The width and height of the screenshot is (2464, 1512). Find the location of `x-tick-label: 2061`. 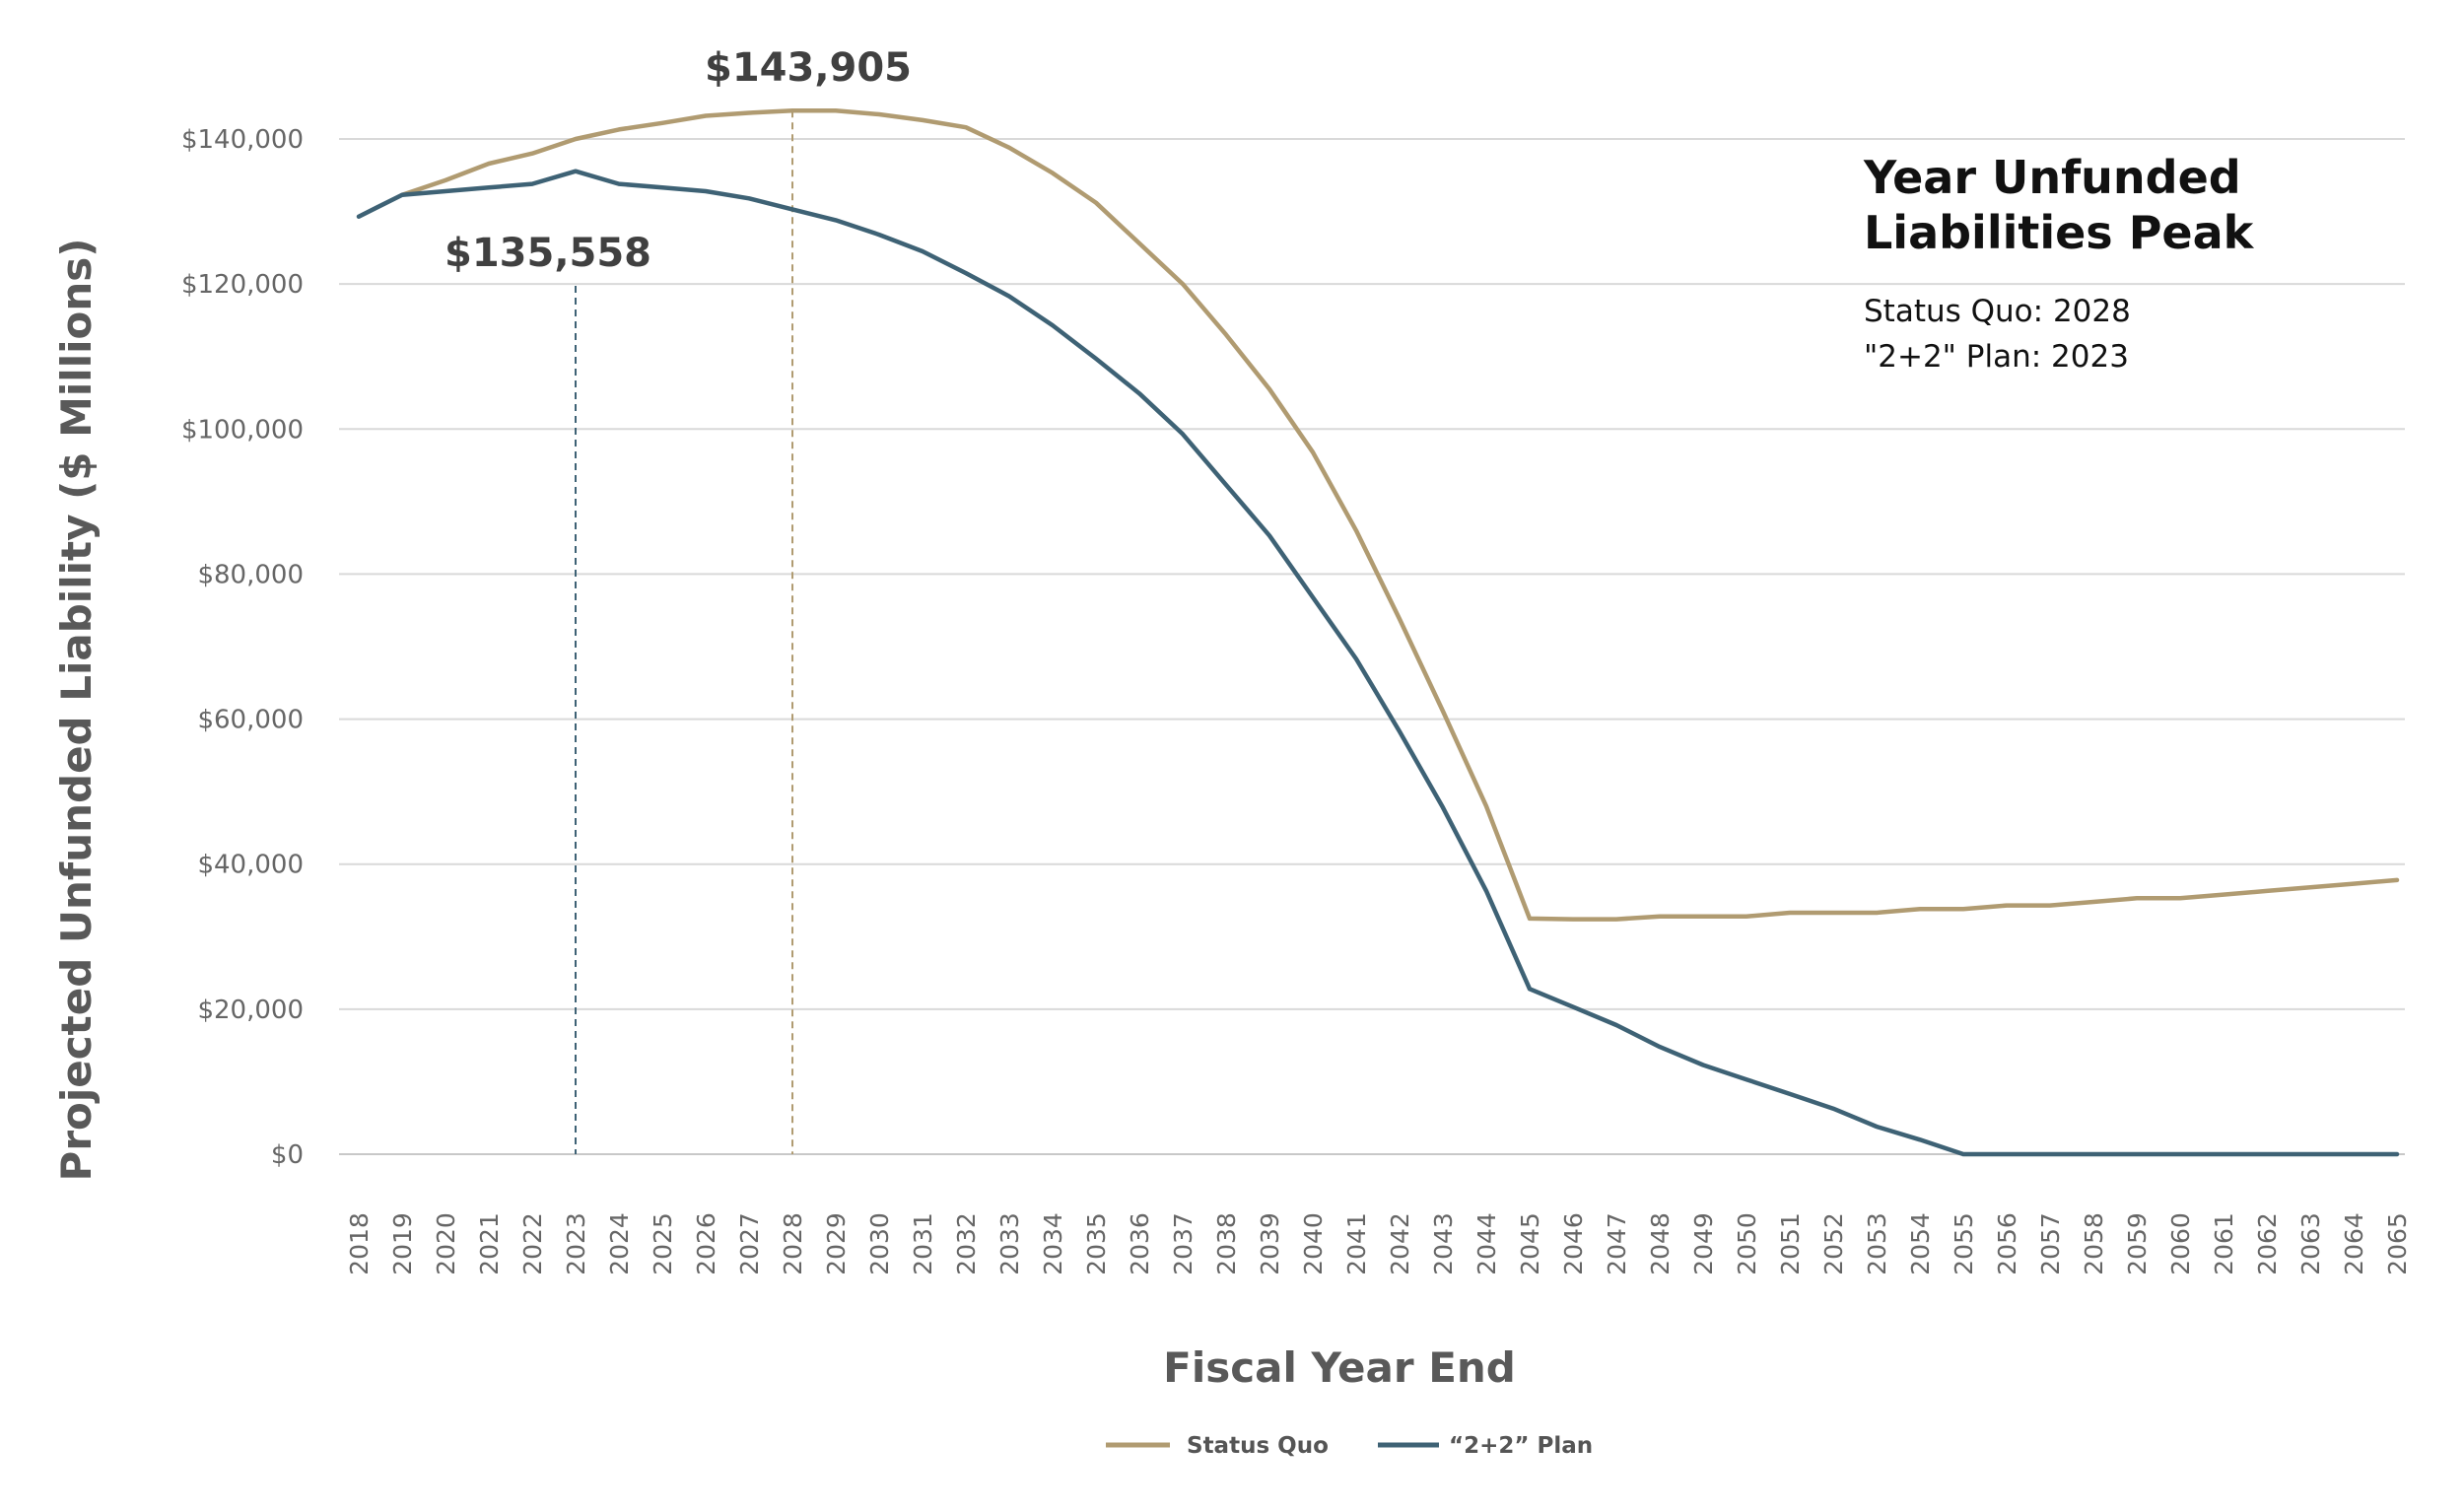

x-tick-label: 2061 is located at coordinates (2224, 1243).